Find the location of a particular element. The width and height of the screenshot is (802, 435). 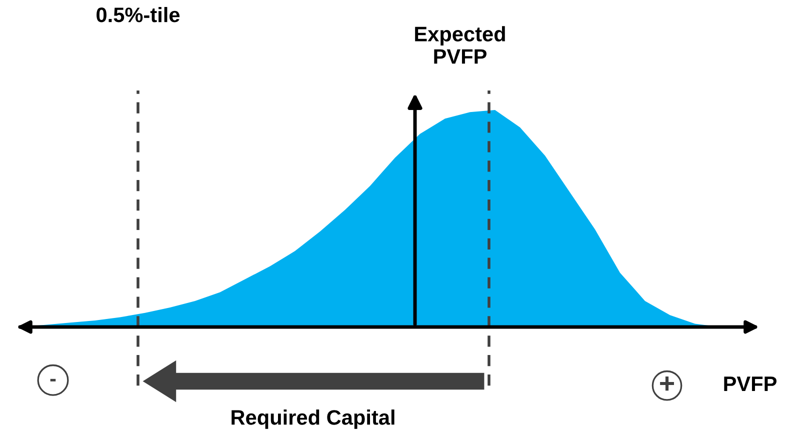

text: 0.5%-tile is located at coordinates (138, 14).